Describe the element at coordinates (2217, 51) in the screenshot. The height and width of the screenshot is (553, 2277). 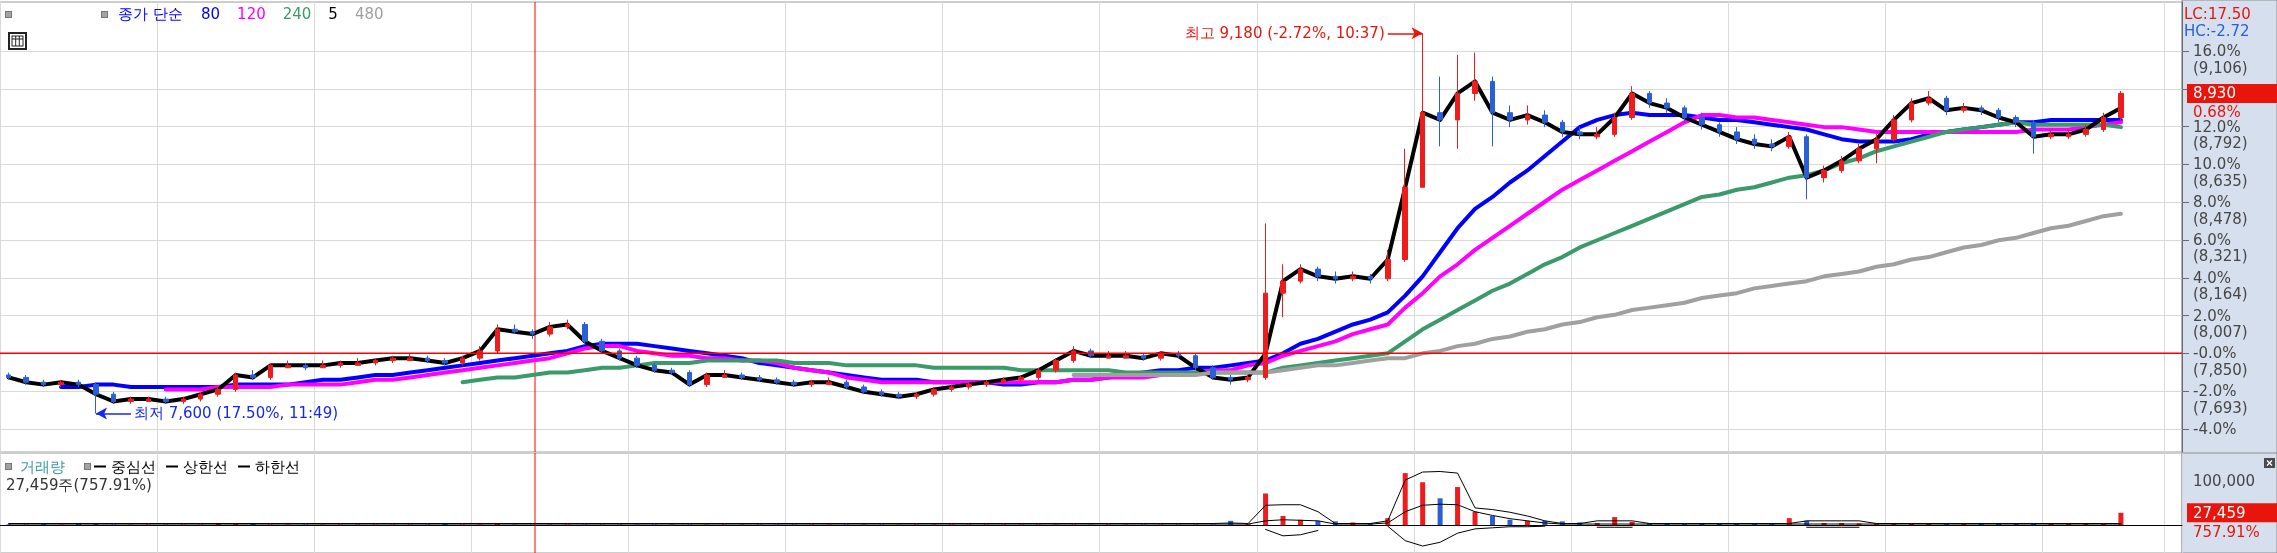
I see `y2-tick-label: 16.0%` at that location.